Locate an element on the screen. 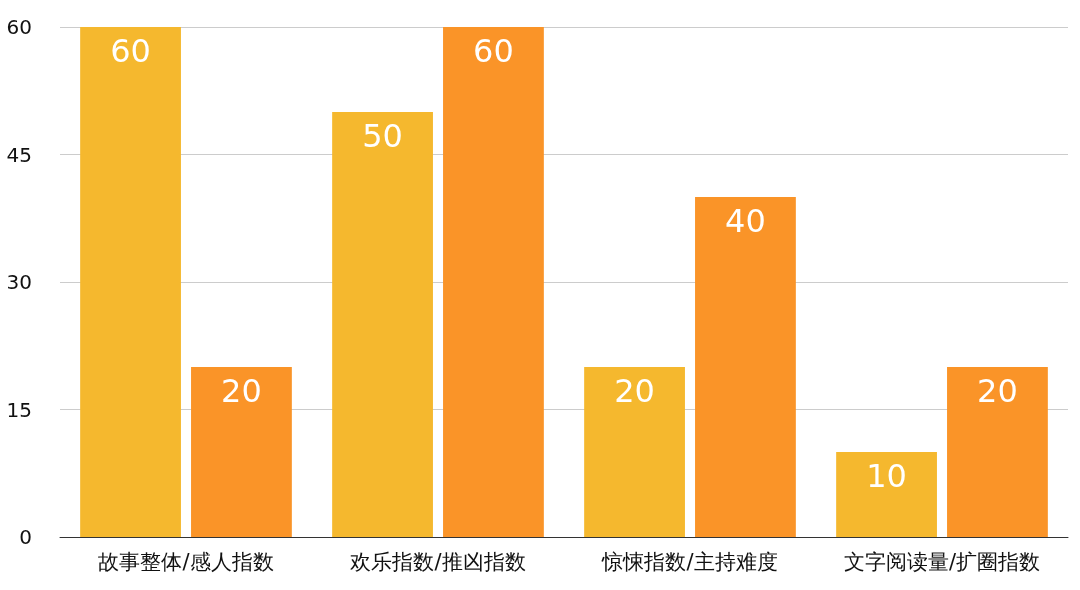 The image size is (1080, 590). y-tick-label: 30 is located at coordinates (19, 282).